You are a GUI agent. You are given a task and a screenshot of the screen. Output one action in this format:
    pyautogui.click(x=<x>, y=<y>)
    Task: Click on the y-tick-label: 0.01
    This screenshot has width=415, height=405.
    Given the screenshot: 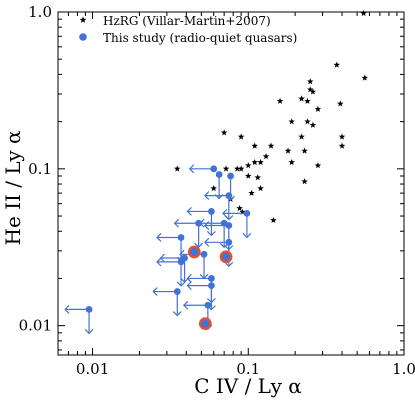 What is the action you would take?
    pyautogui.click(x=35, y=326)
    